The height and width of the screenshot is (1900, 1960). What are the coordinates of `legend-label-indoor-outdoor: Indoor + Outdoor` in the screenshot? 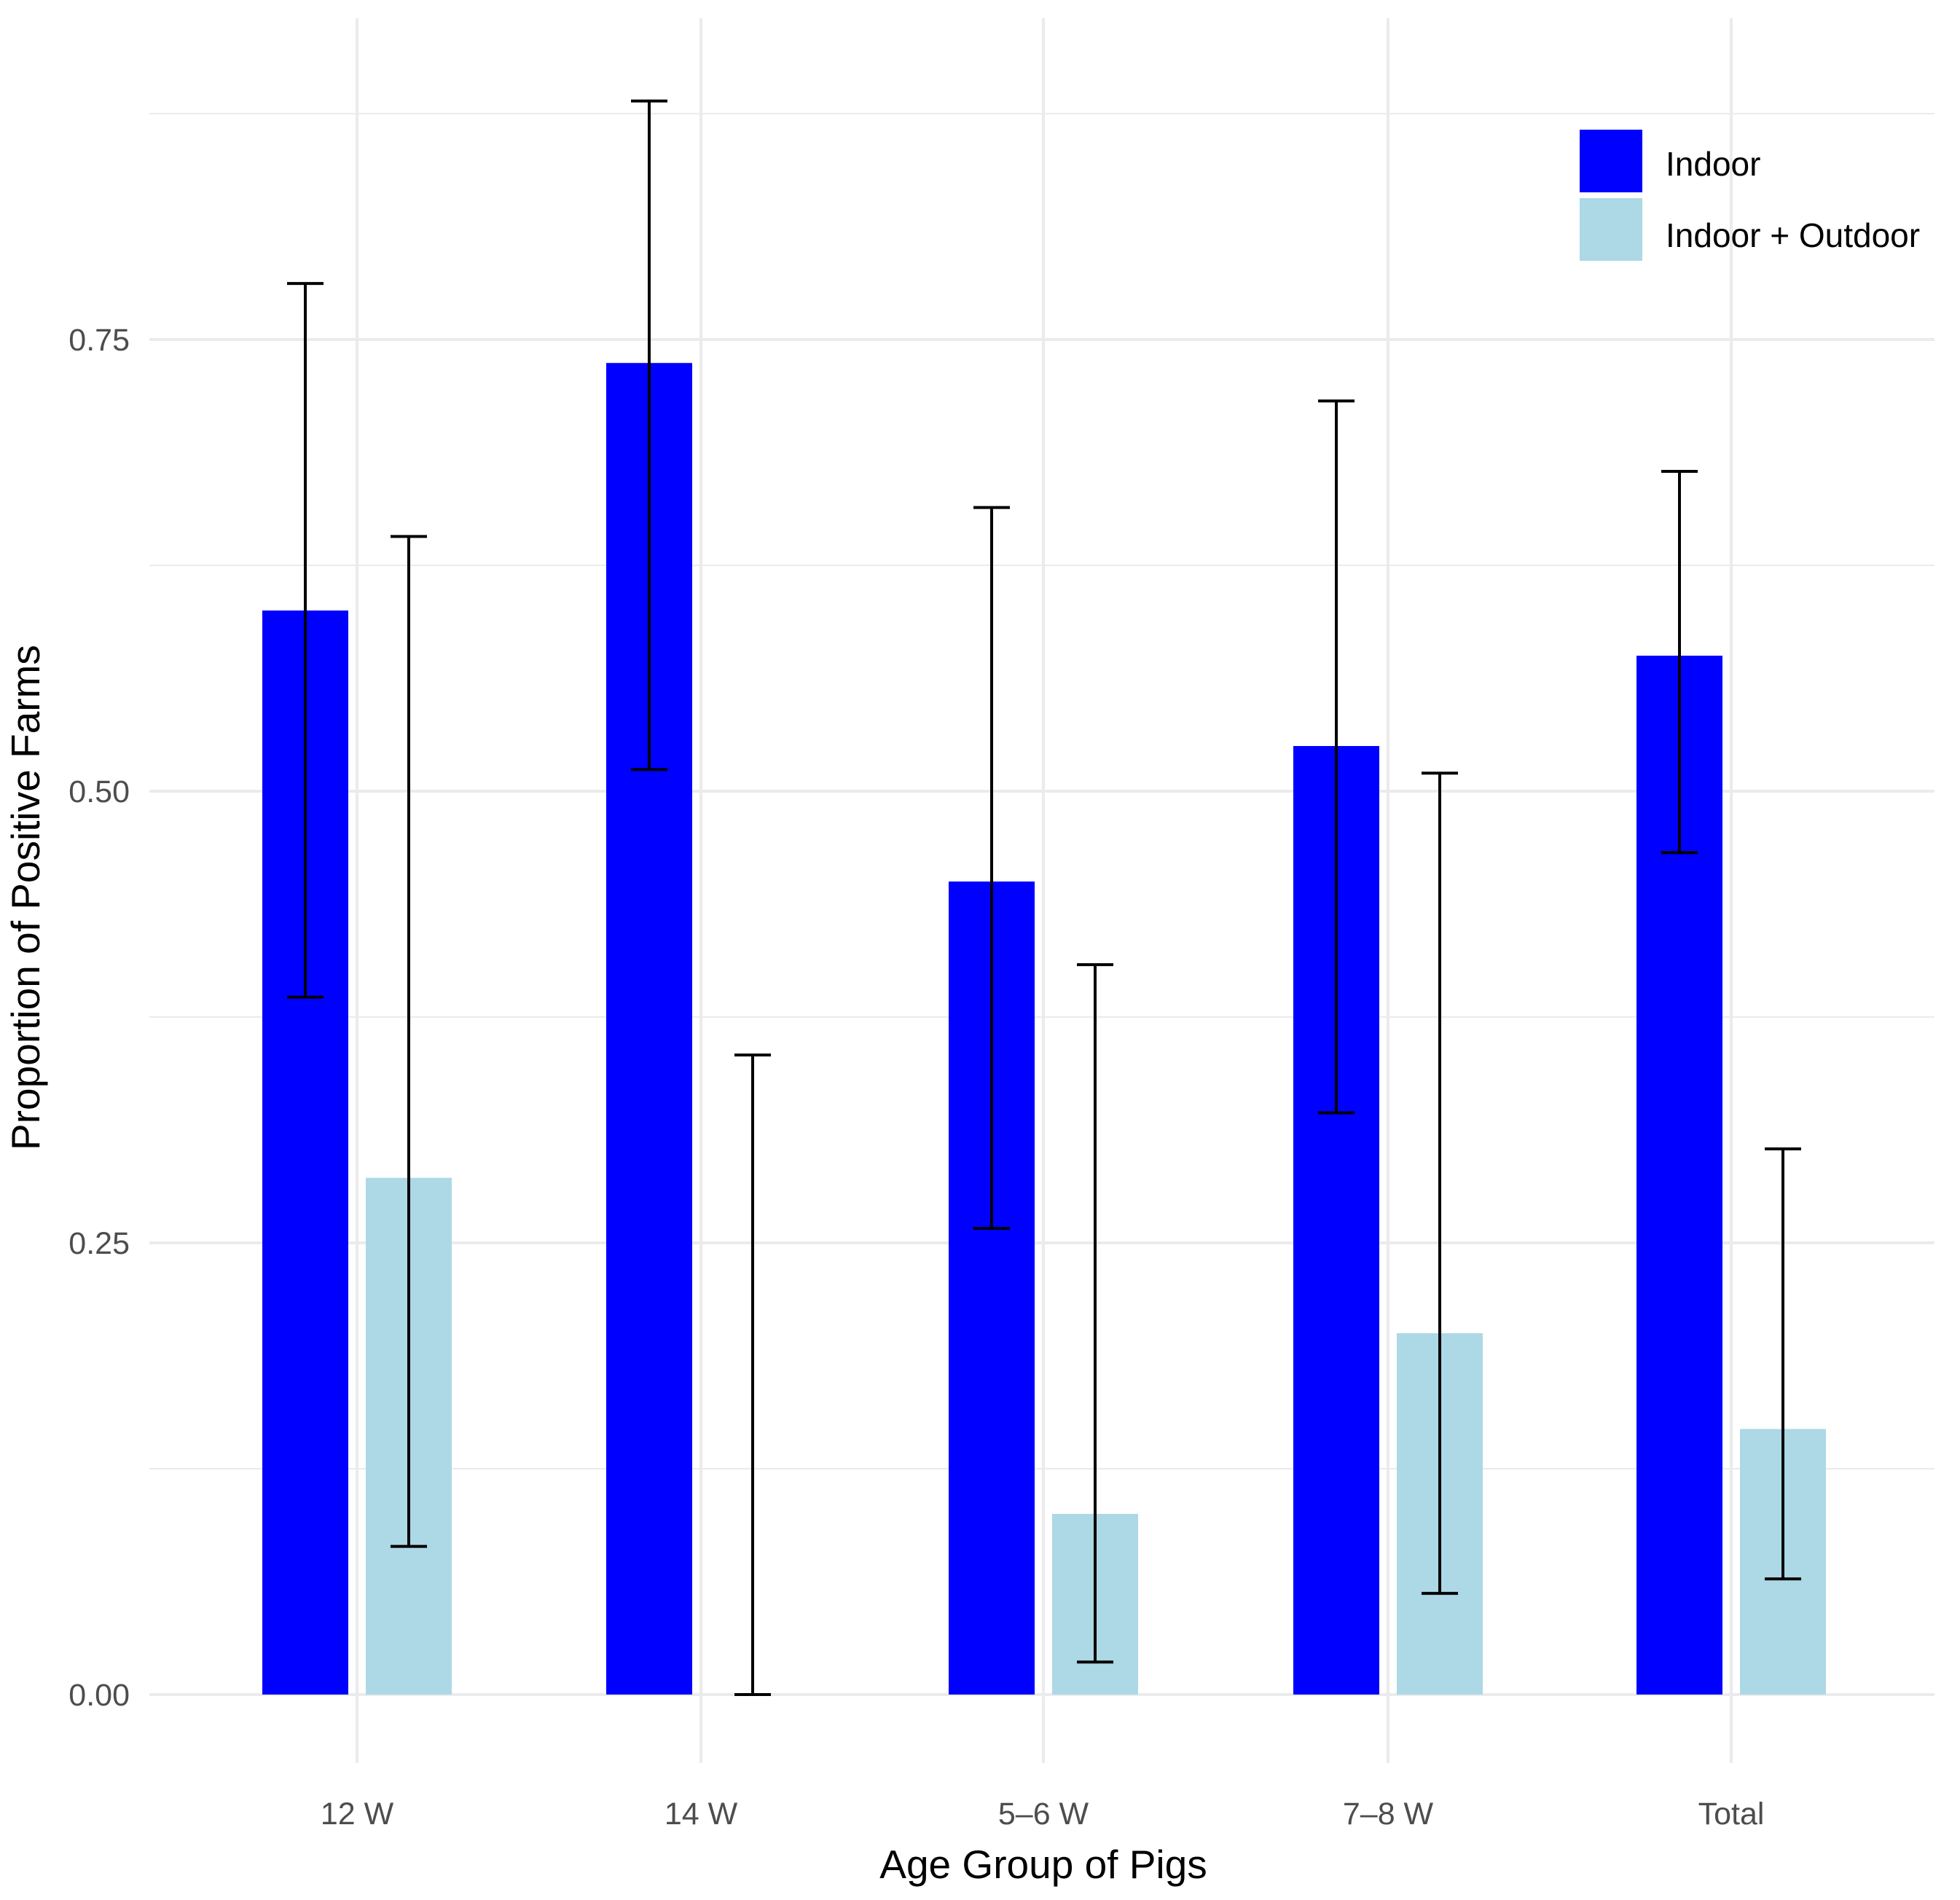 It's located at (1793, 235).